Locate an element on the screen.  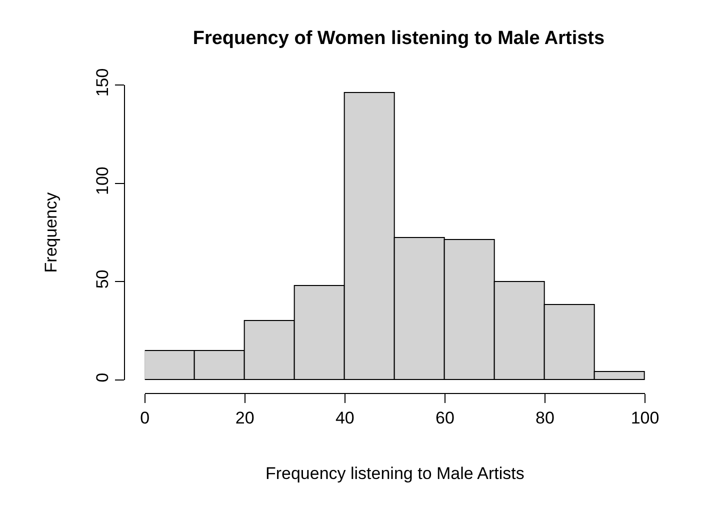
x-tick-label: 20 is located at coordinates (244, 418).